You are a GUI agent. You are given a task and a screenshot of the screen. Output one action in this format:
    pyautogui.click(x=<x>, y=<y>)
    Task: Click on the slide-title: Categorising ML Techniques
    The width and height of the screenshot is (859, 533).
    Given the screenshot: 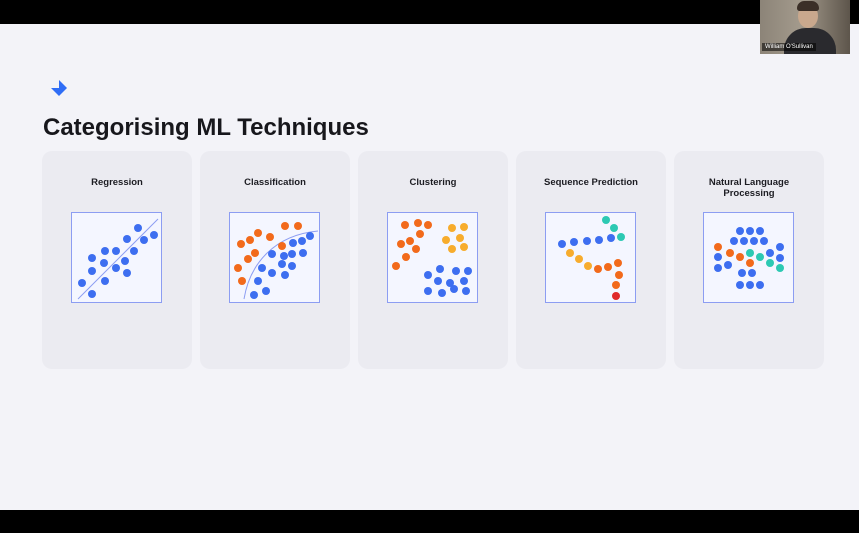 What is the action you would take?
    pyautogui.click(x=206, y=127)
    